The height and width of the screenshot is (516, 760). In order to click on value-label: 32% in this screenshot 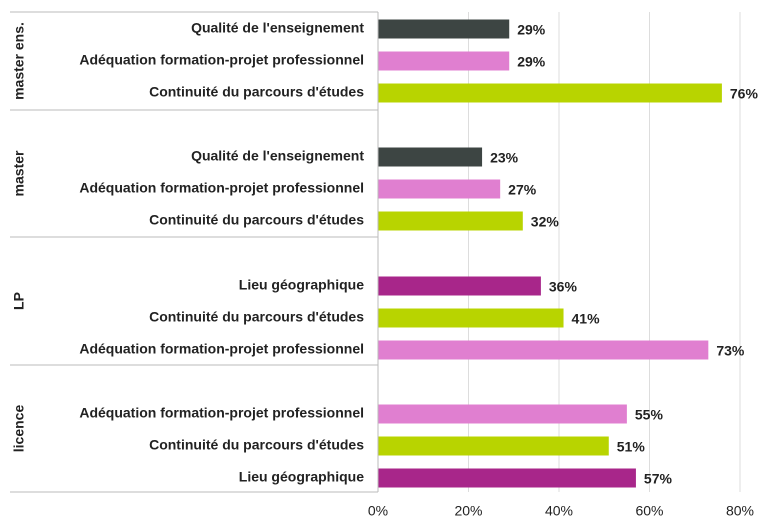, I will do `click(545, 222)`.